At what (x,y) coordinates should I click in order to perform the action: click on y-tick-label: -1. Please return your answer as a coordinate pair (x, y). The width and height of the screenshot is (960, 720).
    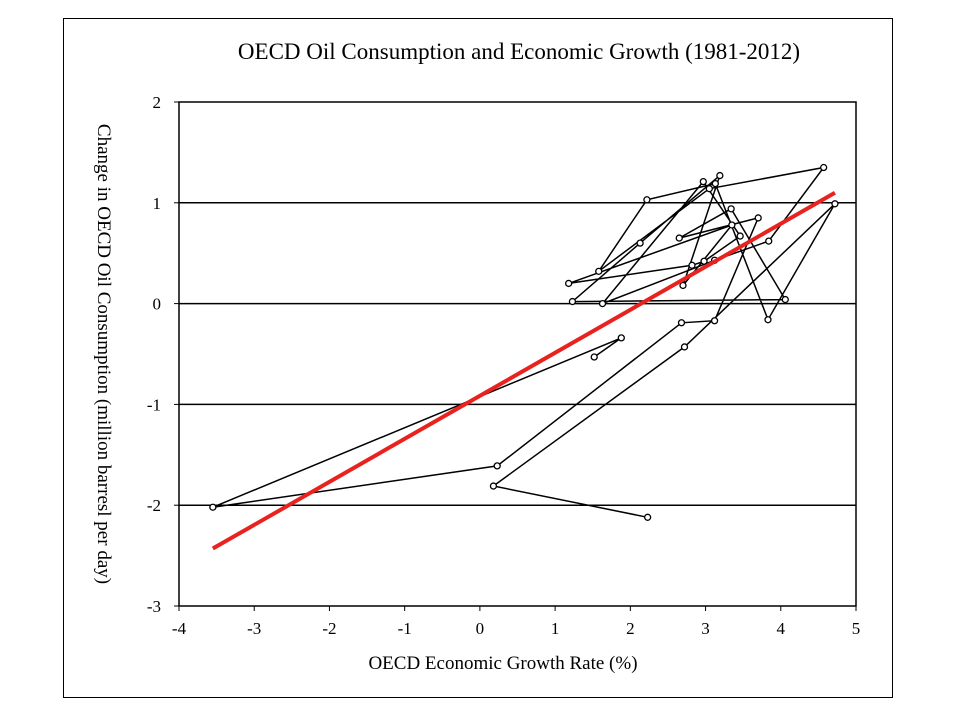
    Looking at the image, I should click on (154, 404).